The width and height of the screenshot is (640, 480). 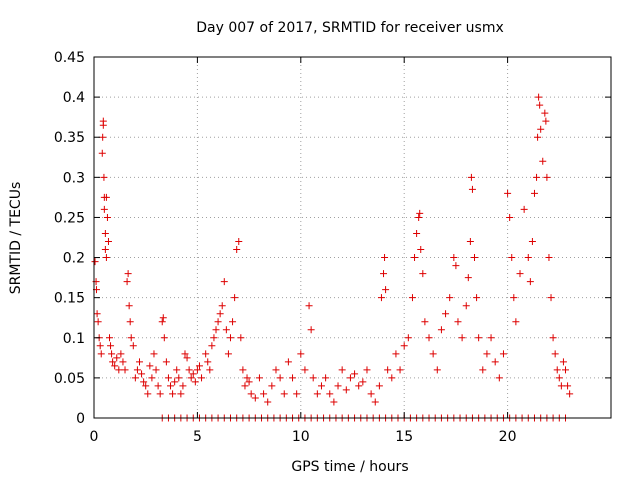 What do you see at coordinates (69, 218) in the screenshot?
I see `y-tick-label: 0.25` at bounding box center [69, 218].